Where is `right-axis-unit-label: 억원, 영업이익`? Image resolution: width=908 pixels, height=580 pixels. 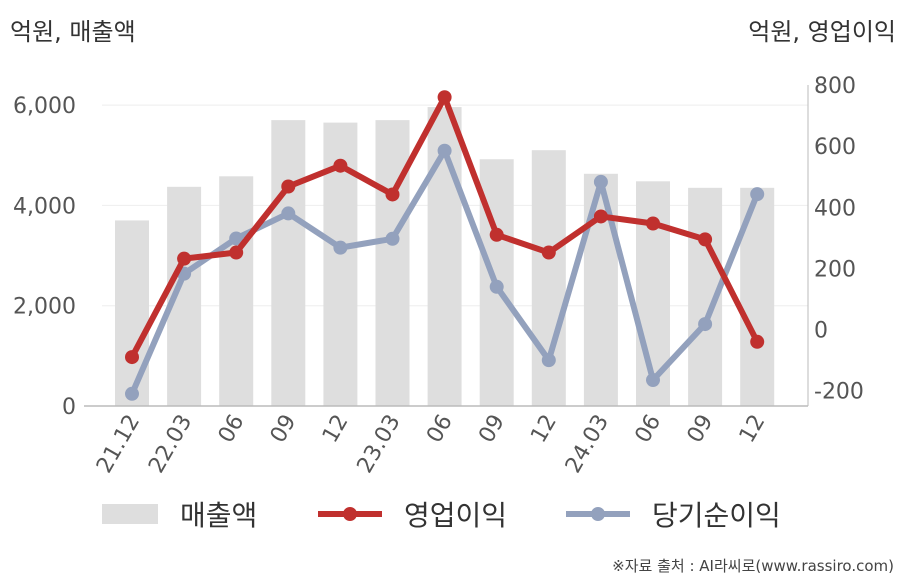
right-axis-unit-label: 억원, 영업이익 is located at coordinates (822, 32).